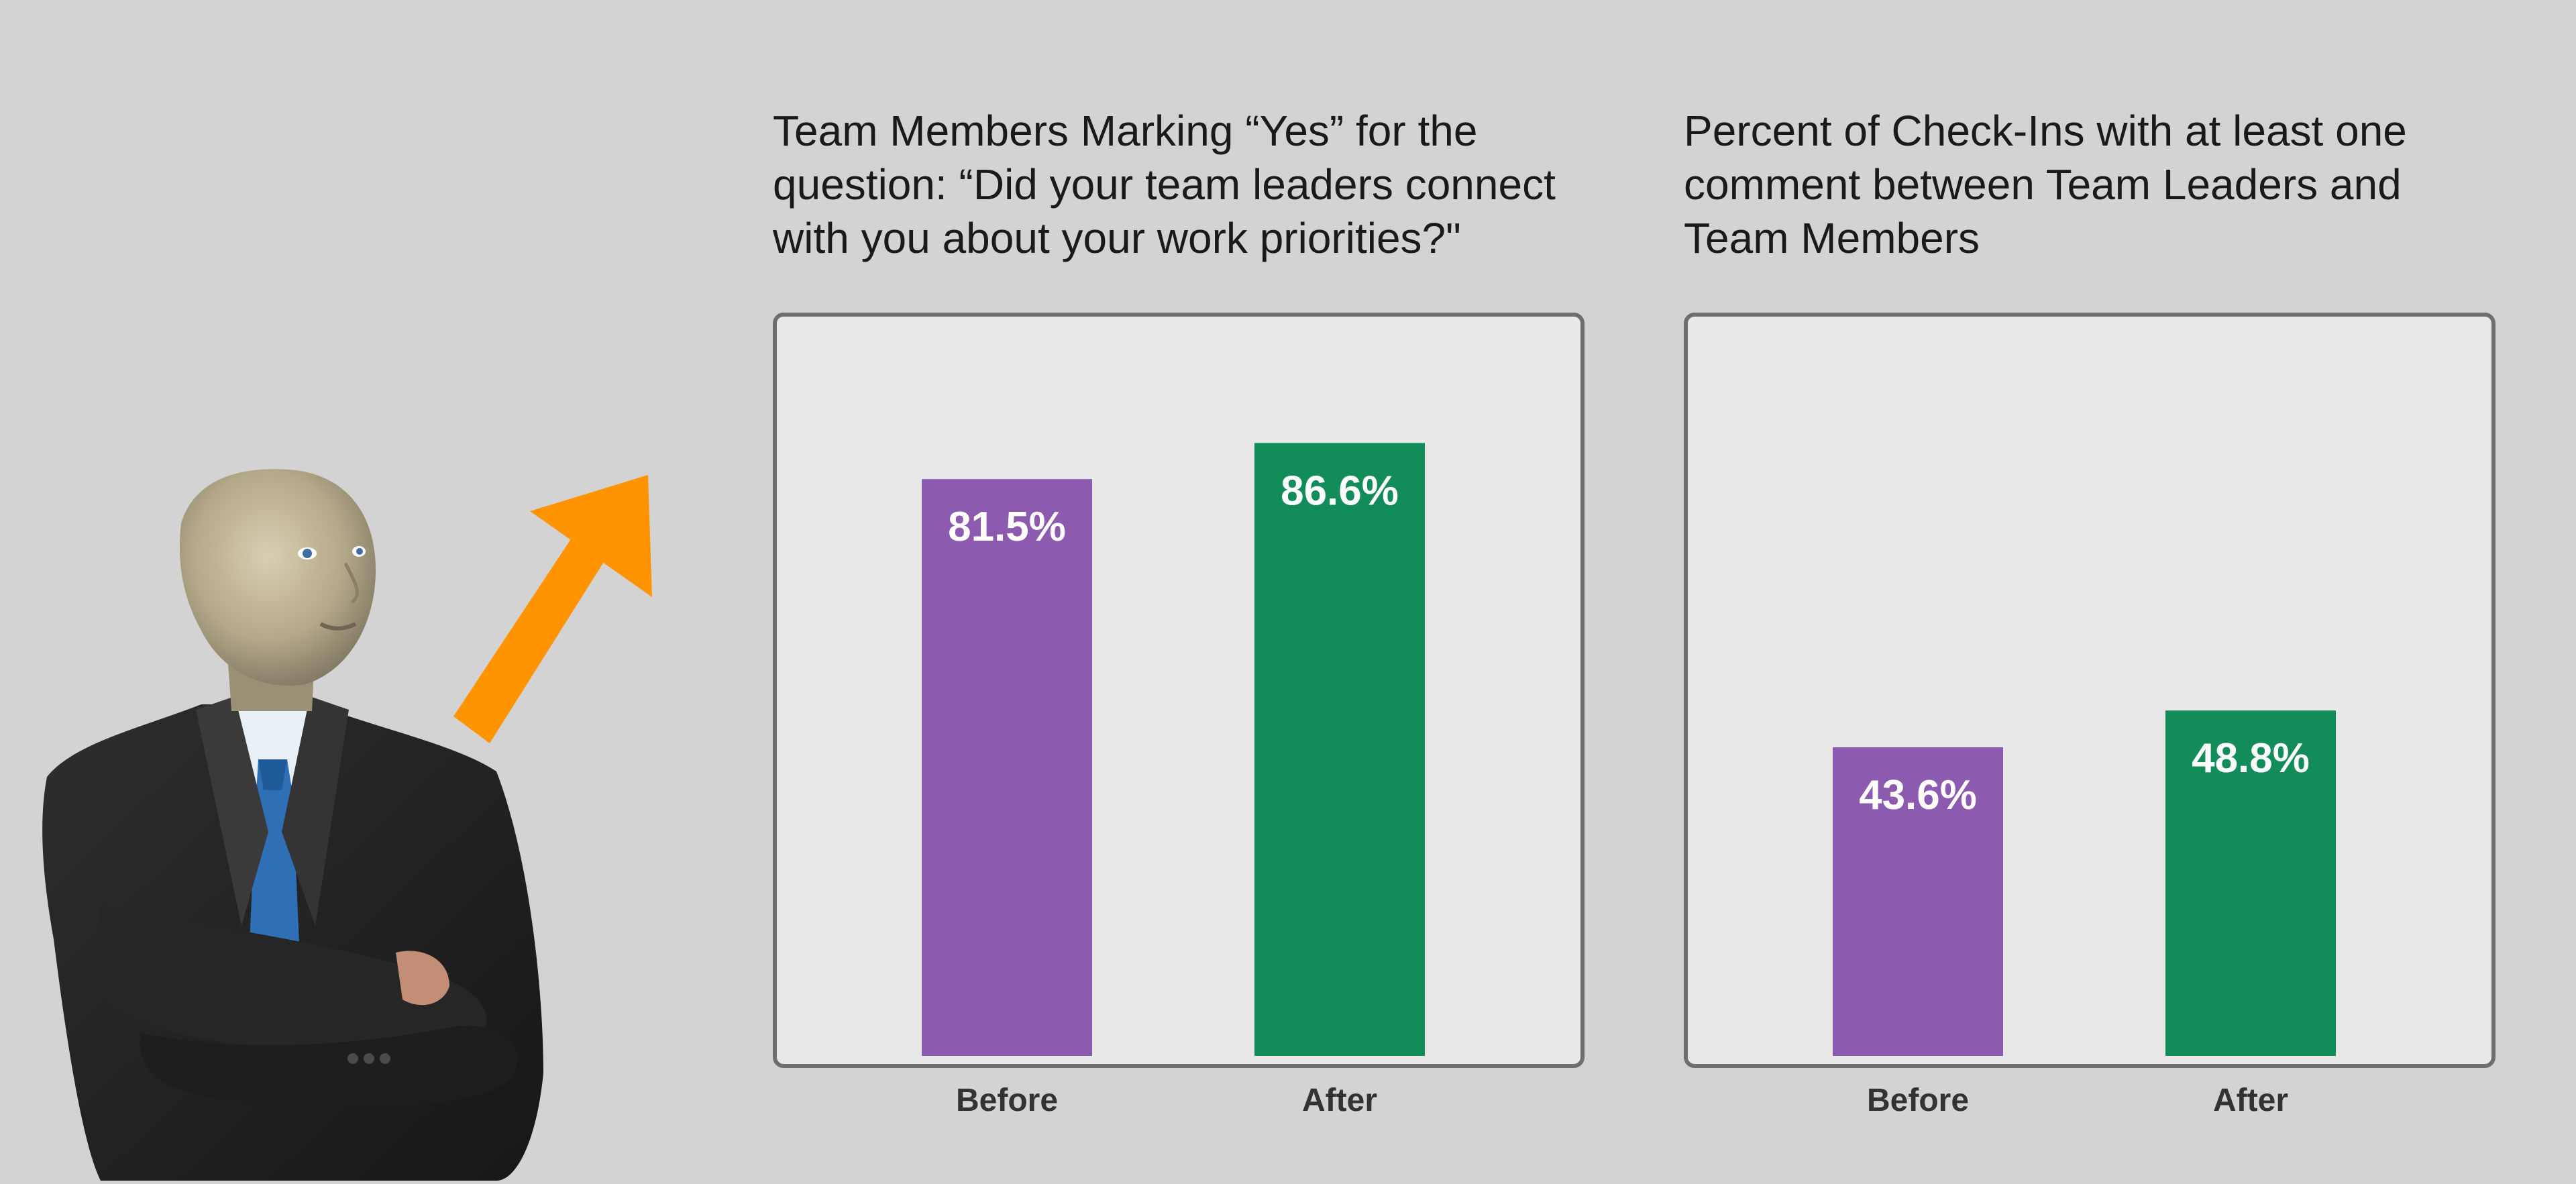 This screenshot has width=2576, height=1184. I want to click on suited-man-figure, so click(293, 825).